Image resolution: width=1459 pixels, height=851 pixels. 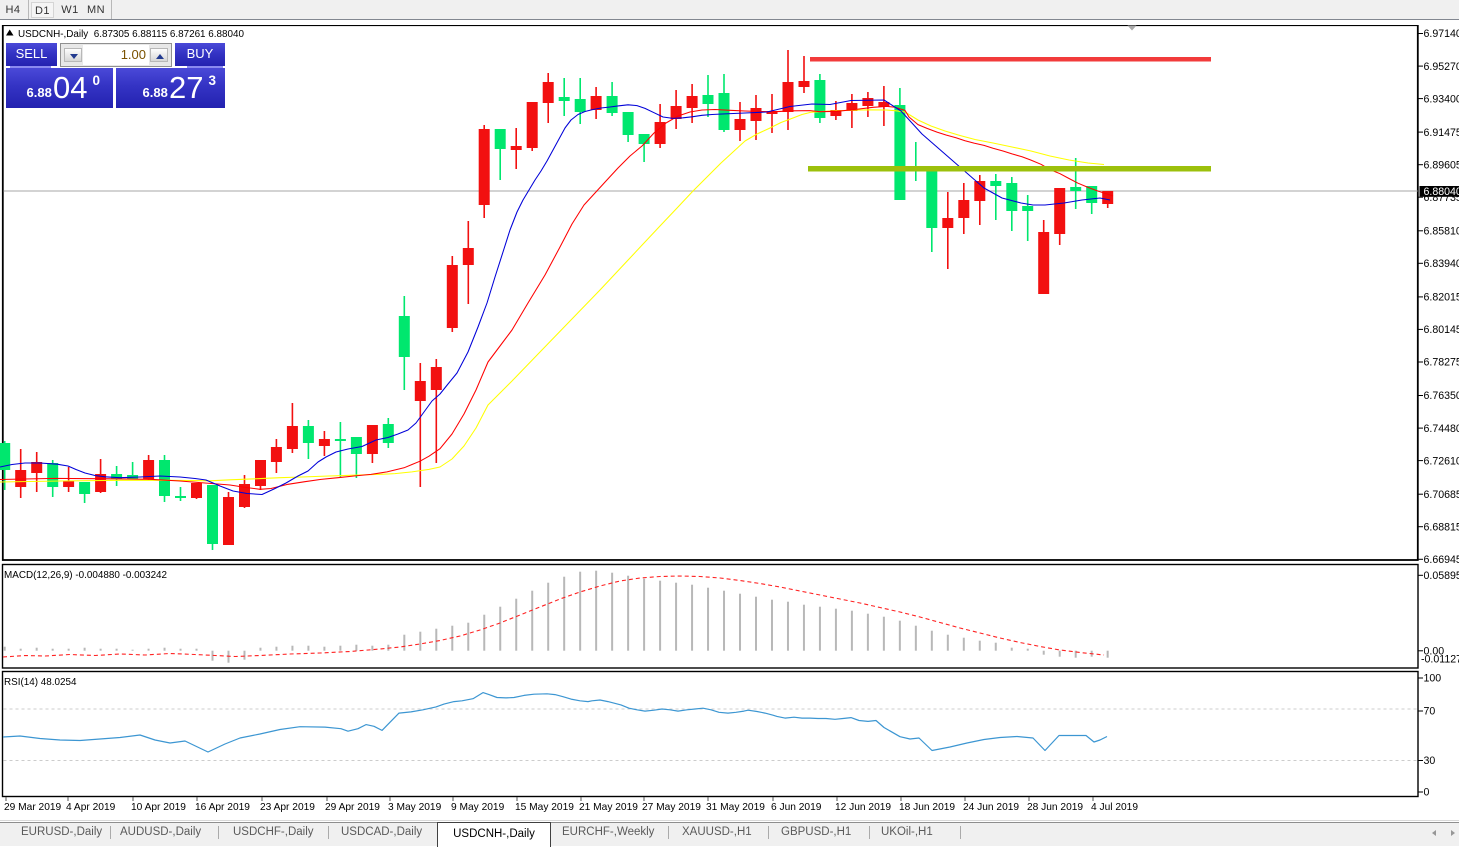 I want to click on svg-text: 6.88040, so click(x=1441, y=192).